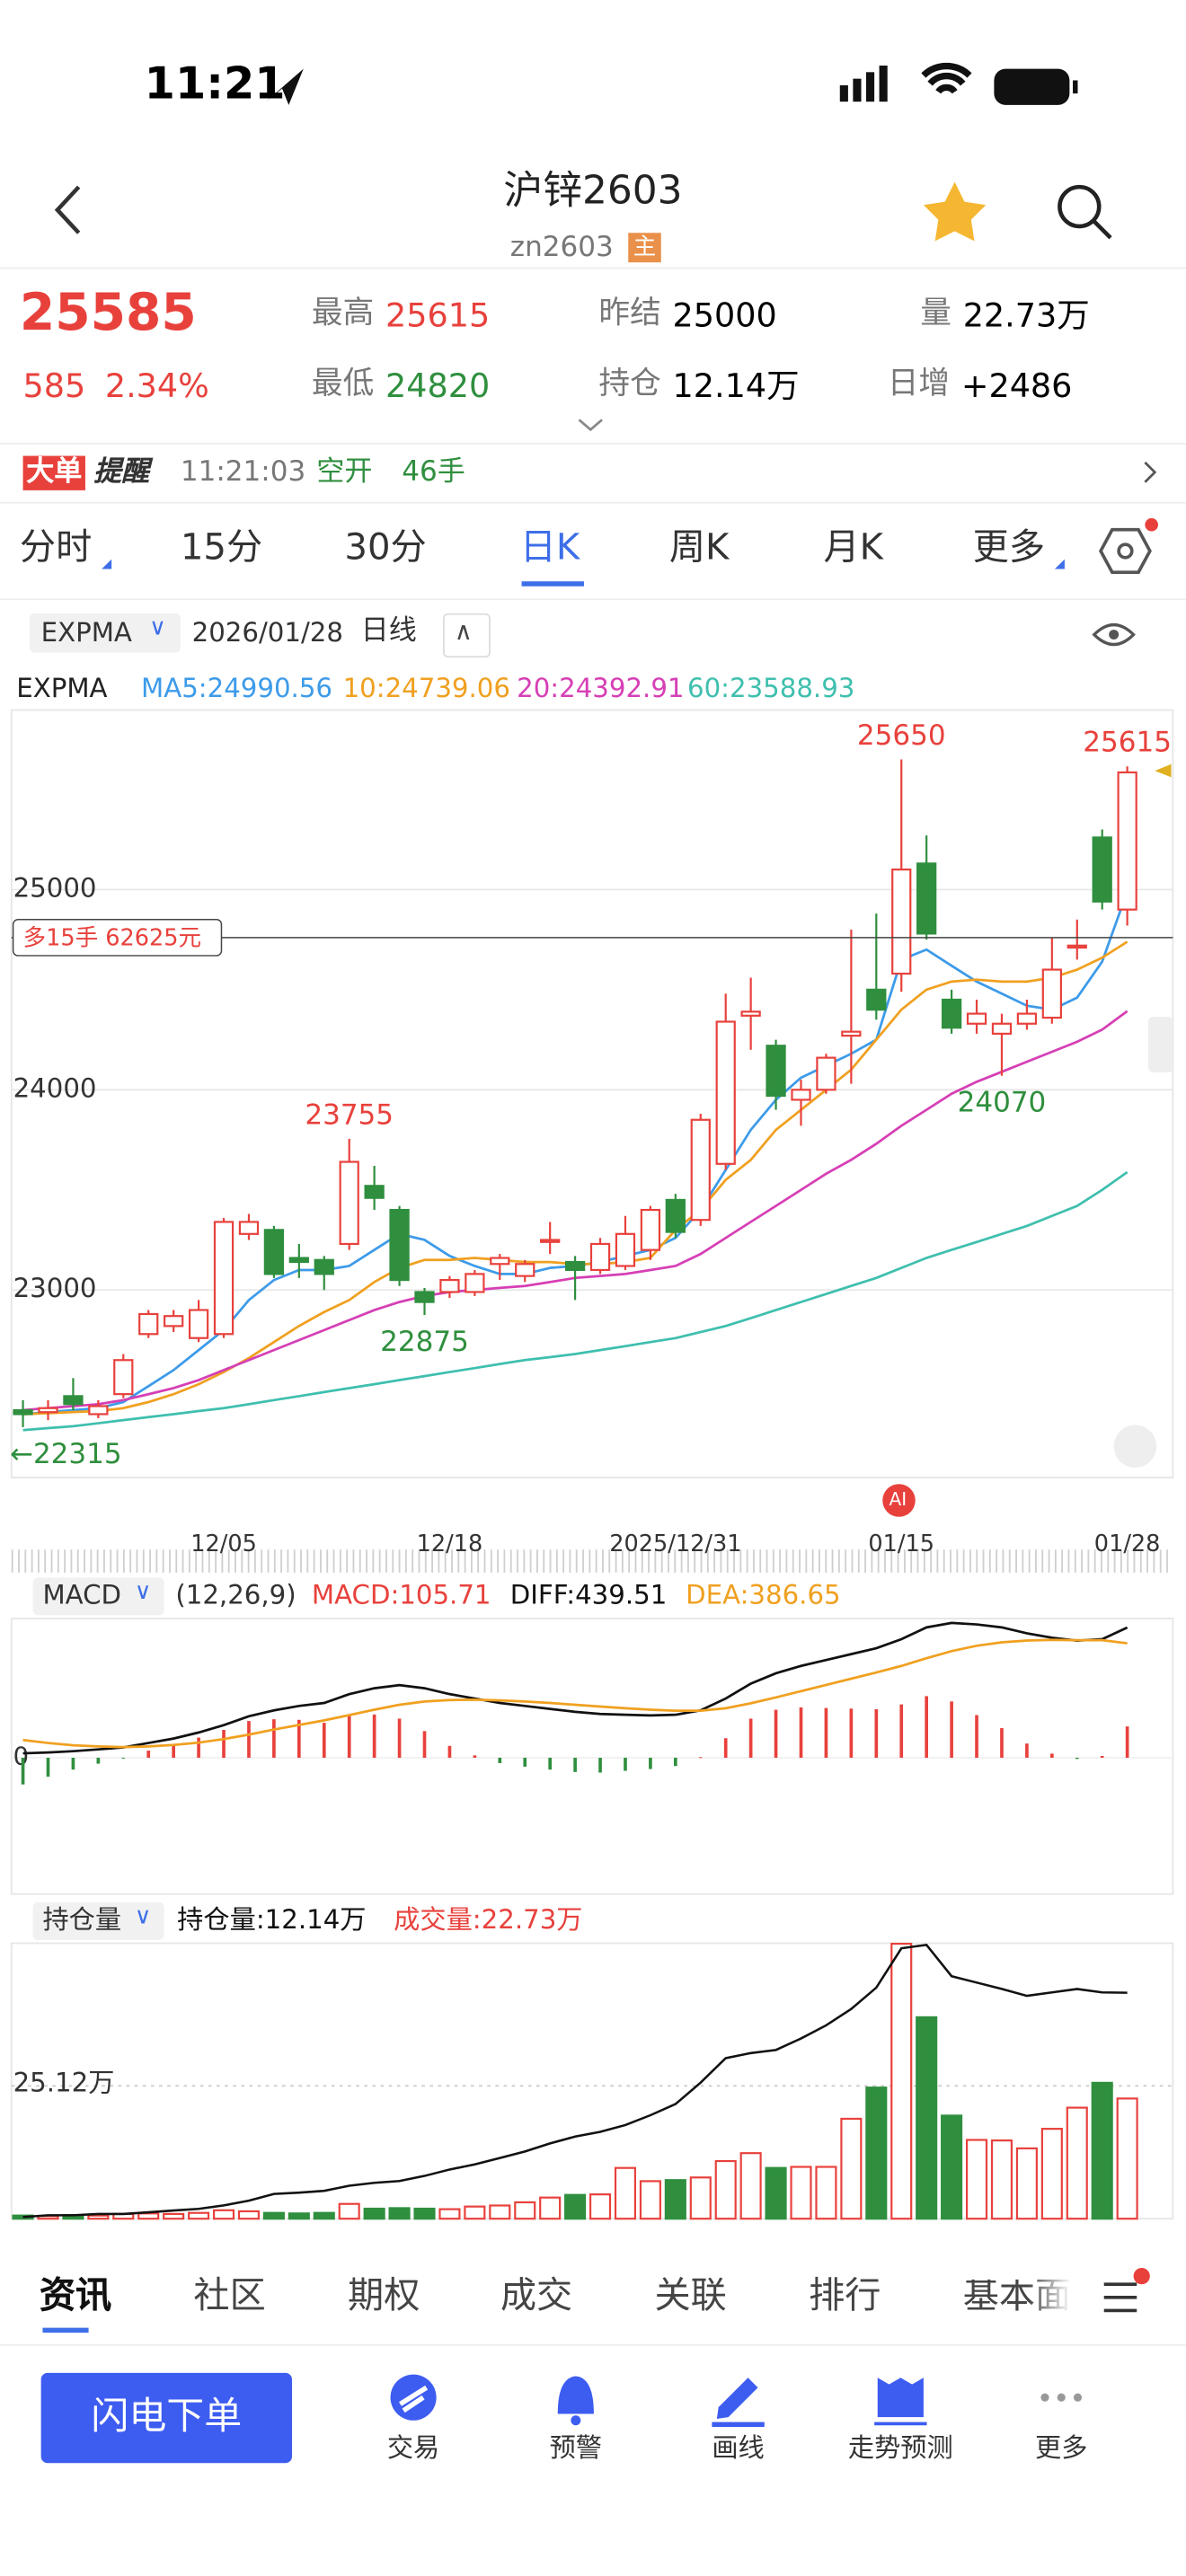 This screenshot has width=1186, height=2576. Describe the element at coordinates (900, 2447) in the screenshot. I see `toolbar-item: 走势预测` at that location.